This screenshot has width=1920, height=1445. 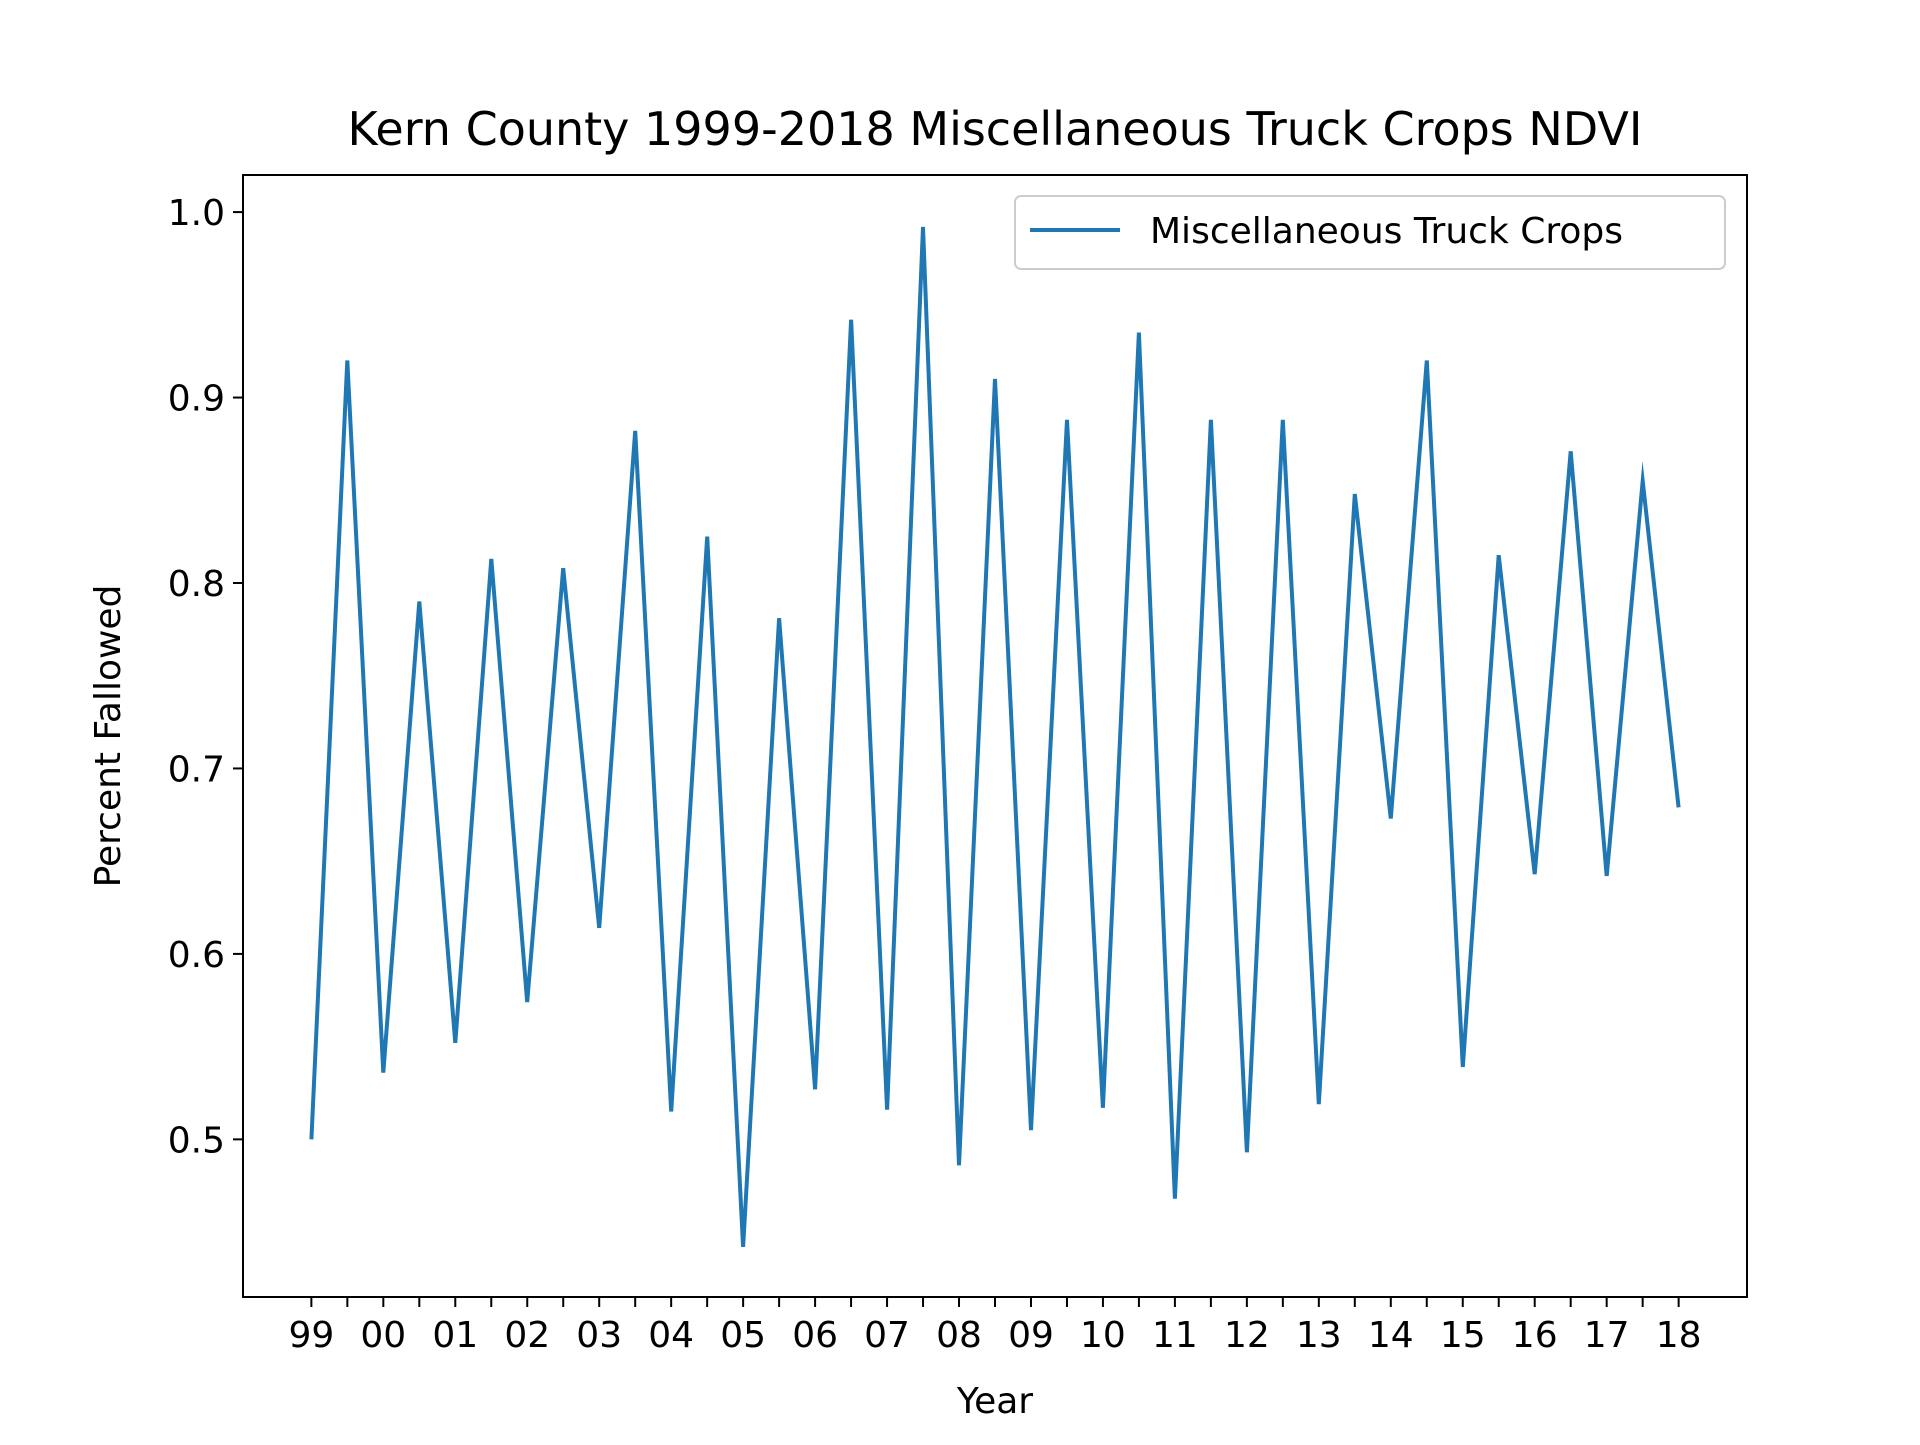 What do you see at coordinates (527, 1335) in the screenshot?
I see `x-tick-label: 02` at bounding box center [527, 1335].